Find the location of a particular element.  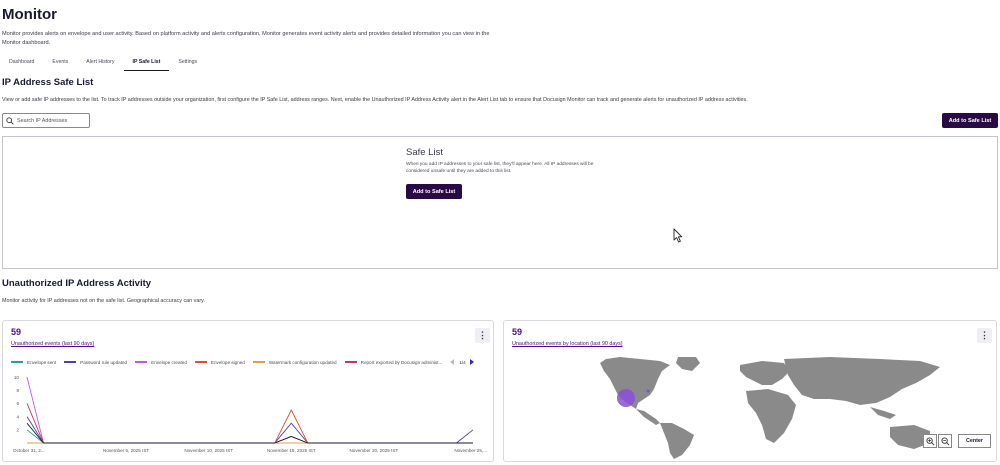

x-tick-label: November 5, 2025 IST is located at coordinates (126, 450).